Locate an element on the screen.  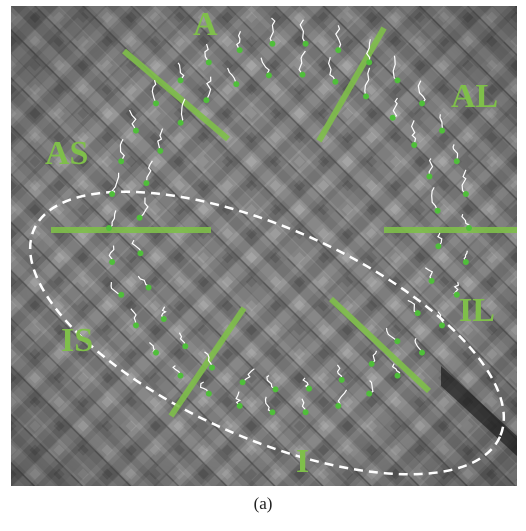
label-anterior: A is located at coordinates (205, 24).